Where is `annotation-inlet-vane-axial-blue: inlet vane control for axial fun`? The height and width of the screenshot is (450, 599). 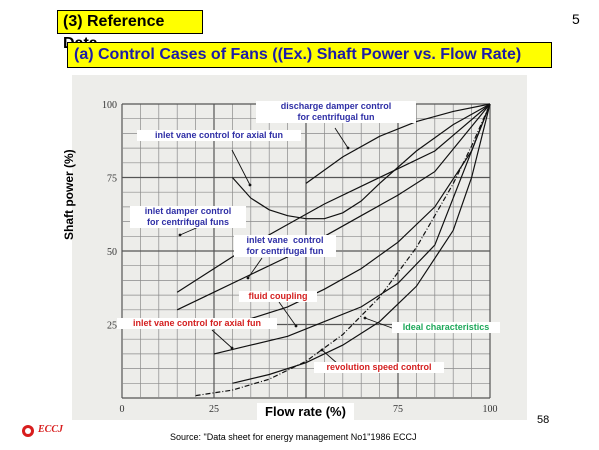 annotation-inlet-vane-axial-blue: inlet vane control for axial fun is located at coordinates (219, 135).